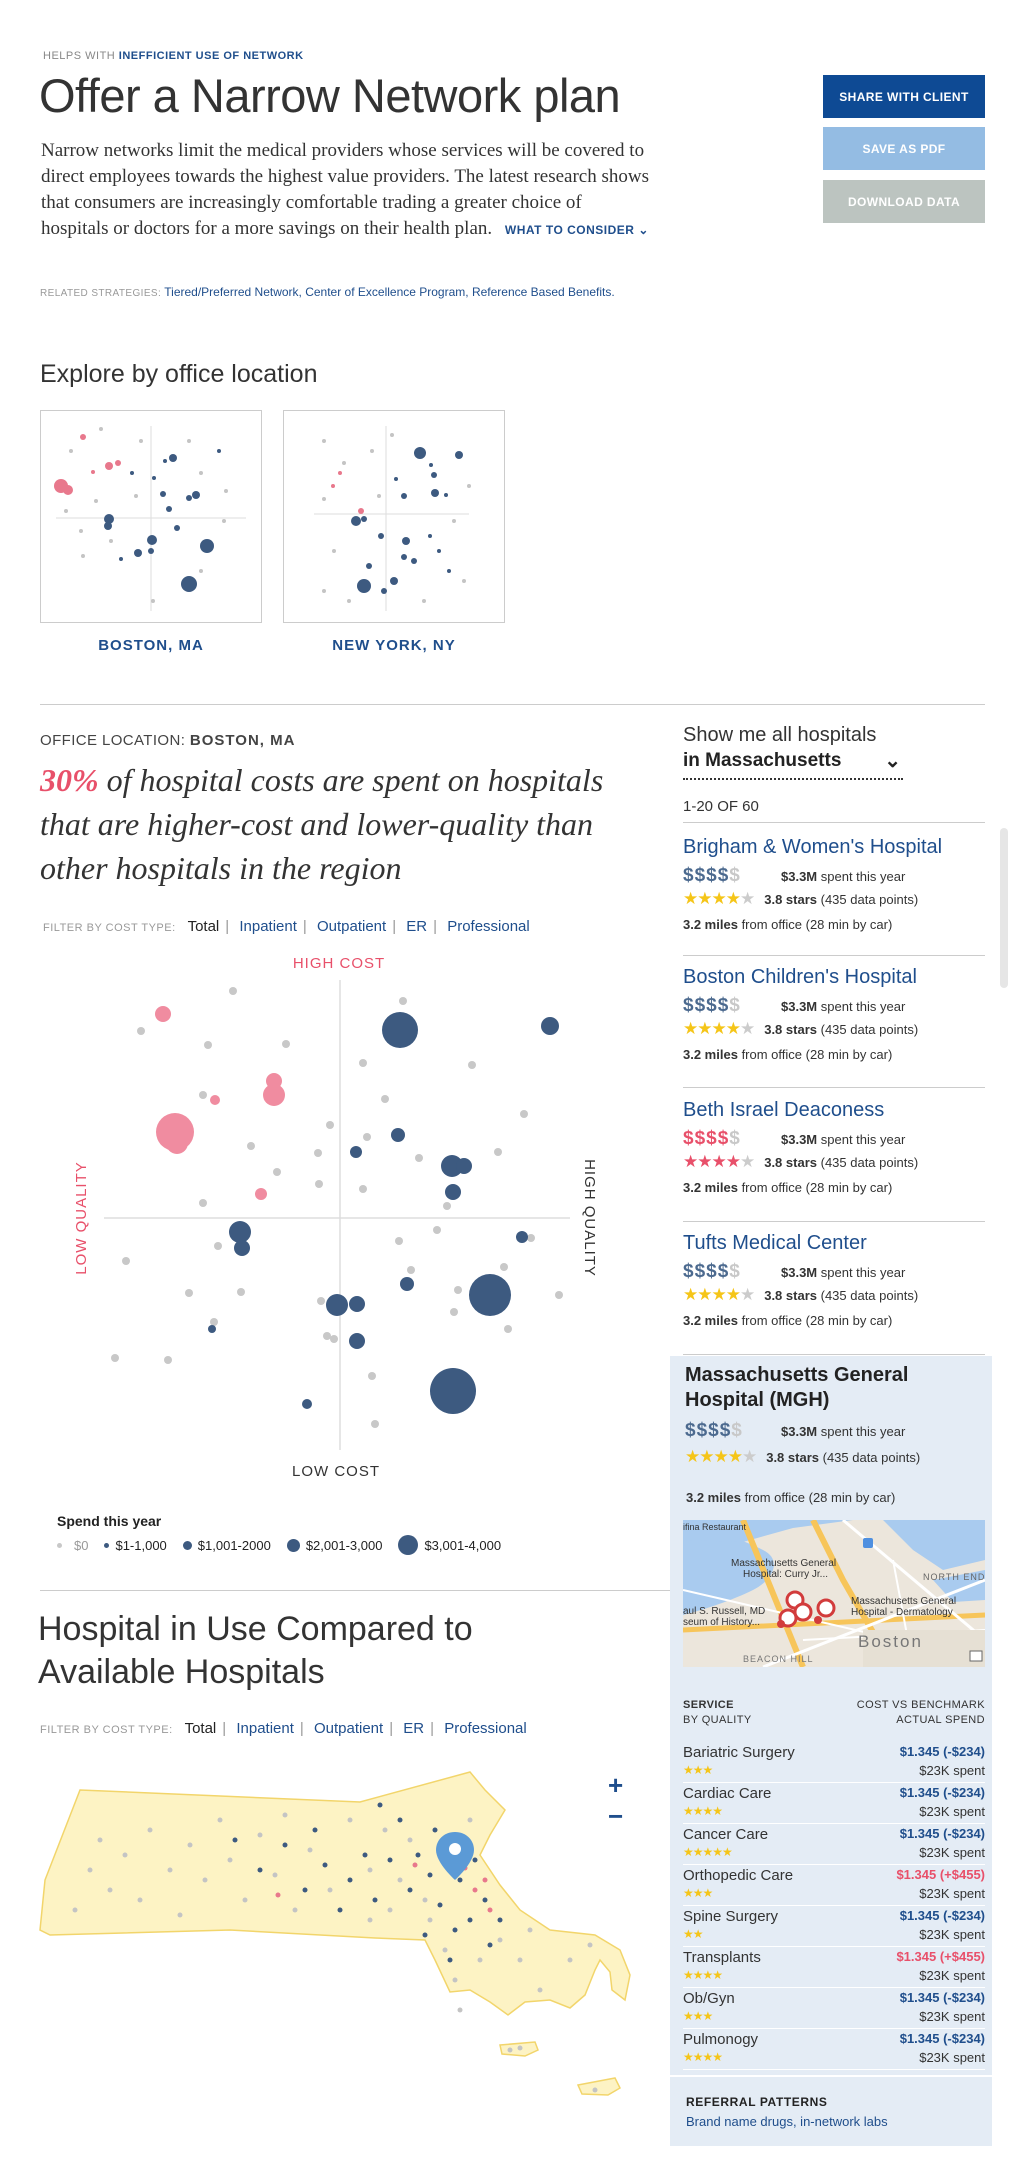  I want to click on save-as-pdf-button: SAVE AS PDF, so click(904, 148).